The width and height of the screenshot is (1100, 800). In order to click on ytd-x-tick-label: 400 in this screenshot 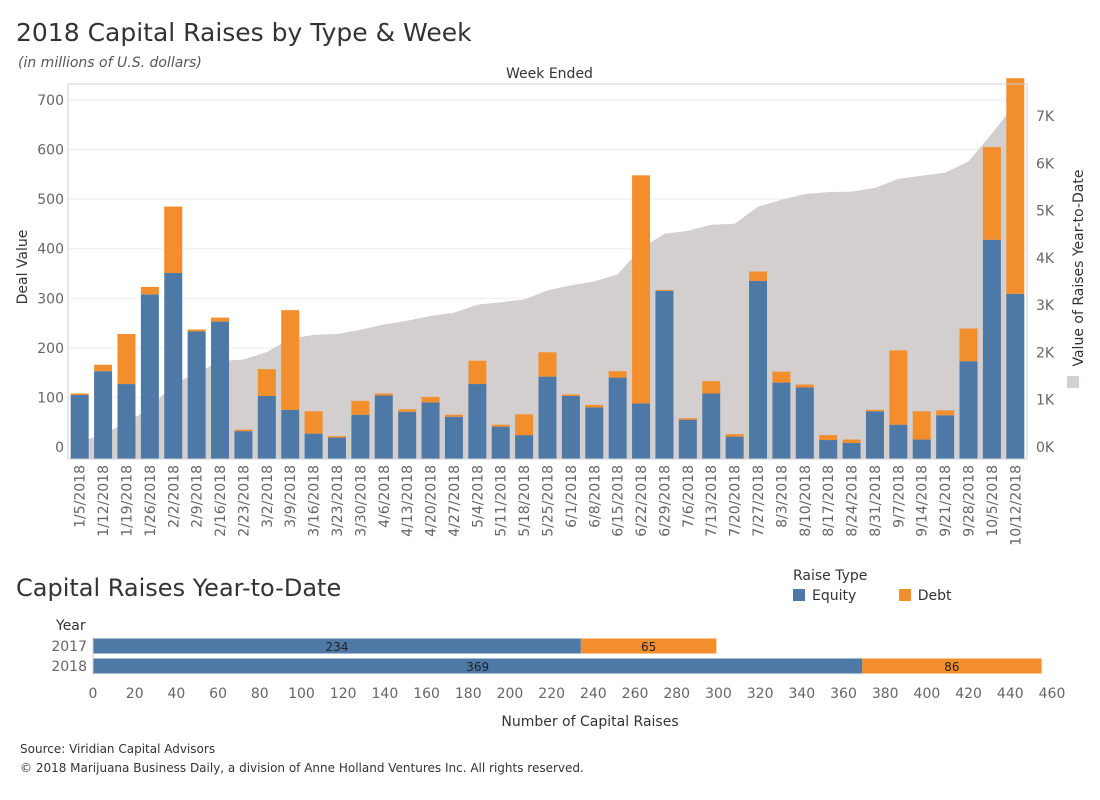, I will do `click(927, 694)`.